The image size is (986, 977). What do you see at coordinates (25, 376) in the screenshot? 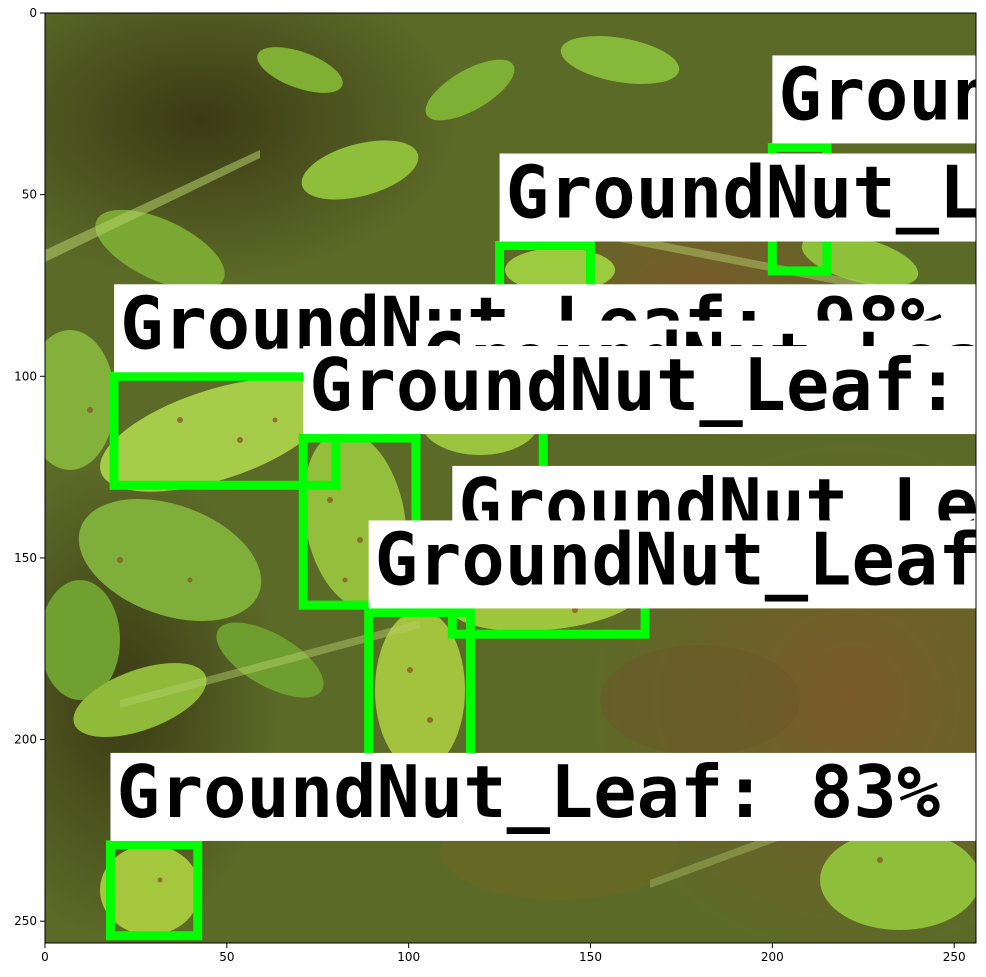
I see `y-tick-label: 100` at bounding box center [25, 376].